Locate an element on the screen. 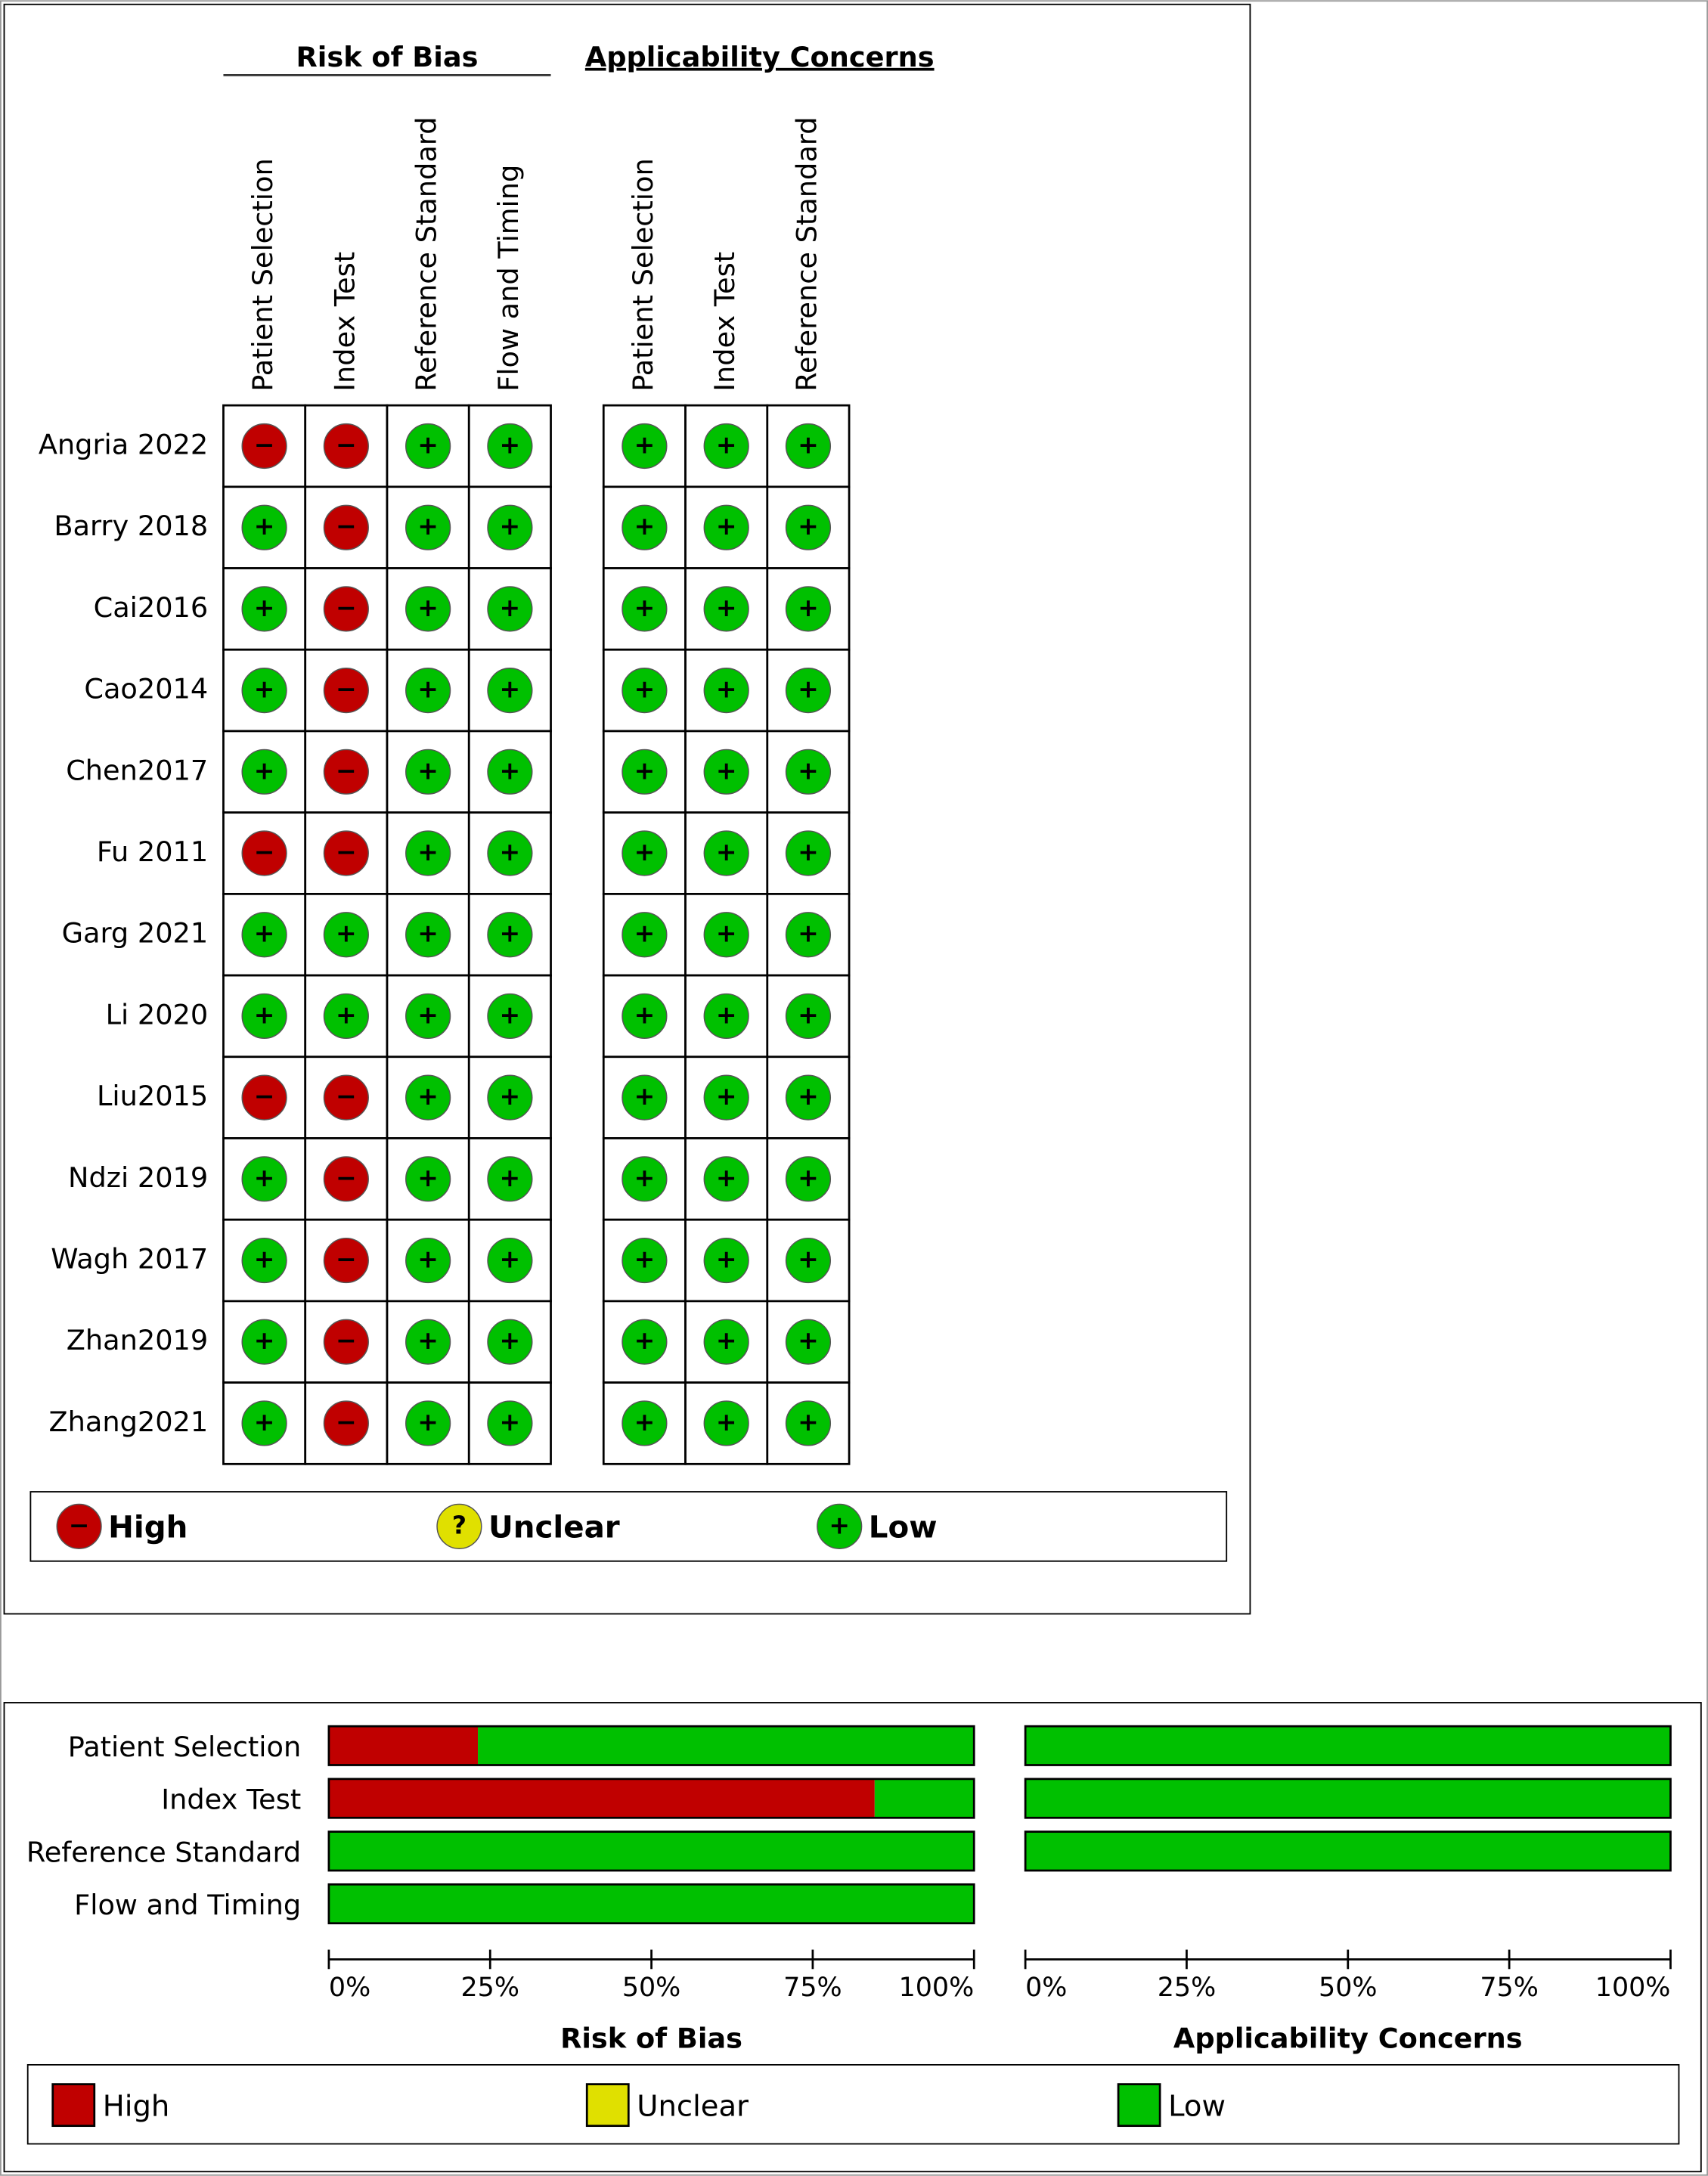 The height and width of the screenshot is (2176, 1708). legend-label: High is located at coordinates (148, 1527).